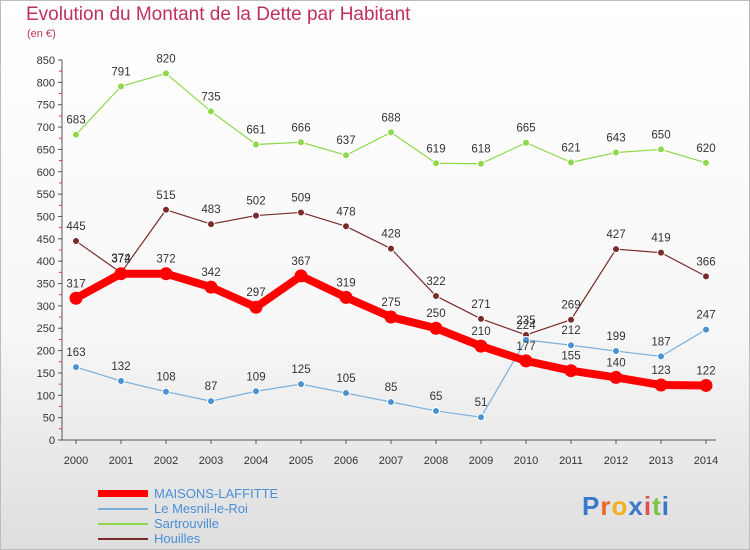  I want to click on data-label: 428, so click(390, 235).